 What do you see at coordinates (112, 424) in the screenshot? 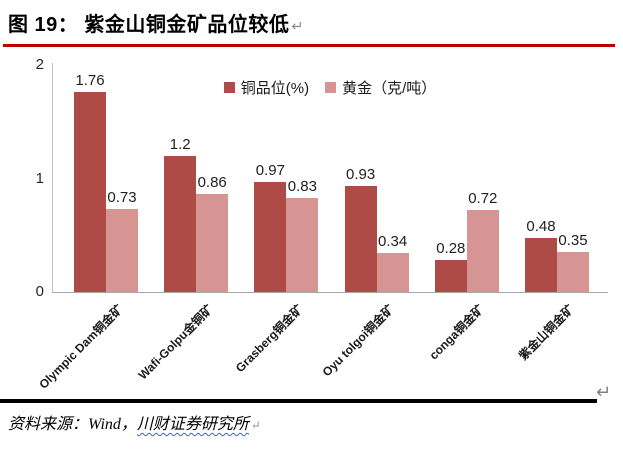
I see `source-vendor: Wind，` at bounding box center [112, 424].